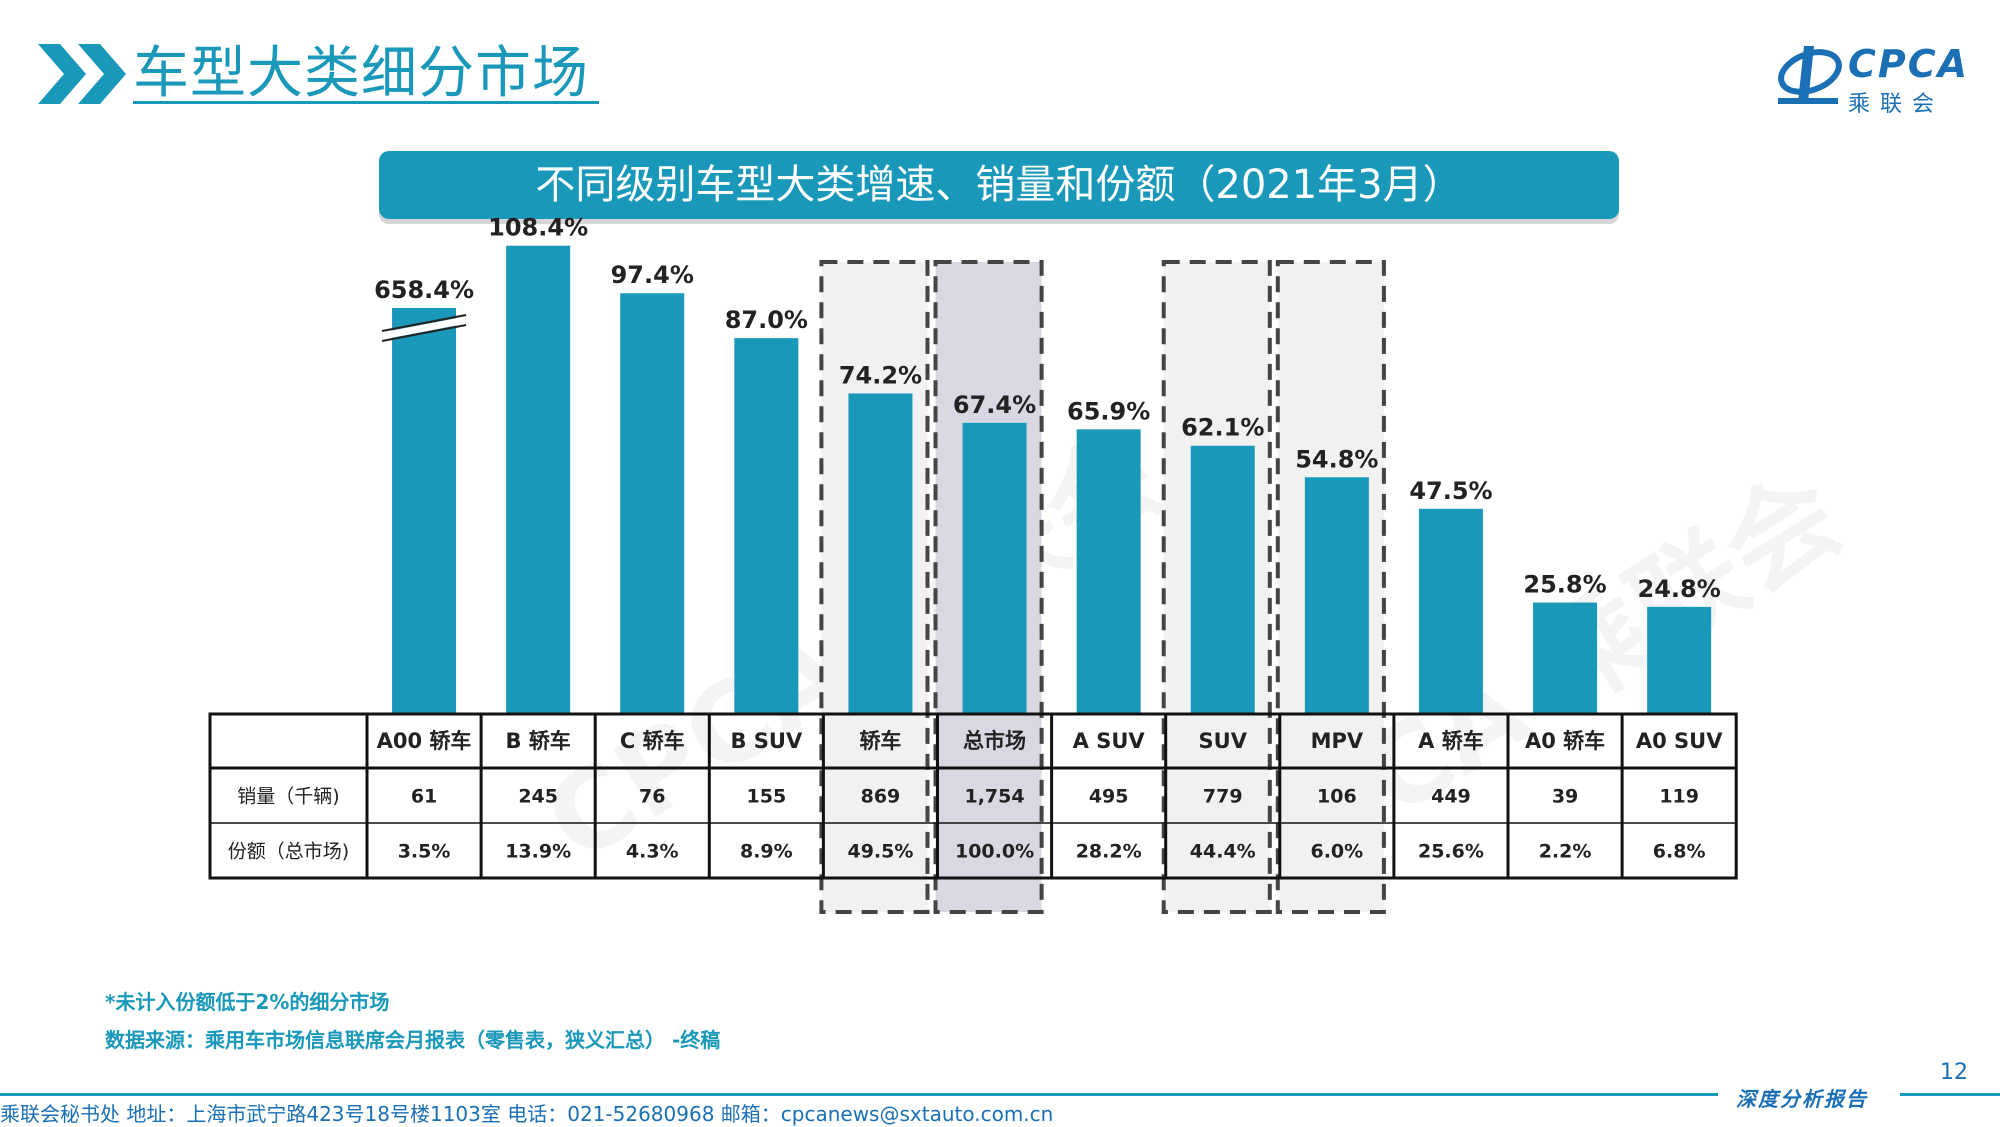  I want to click on data-label-2: 97.4%, so click(652, 275).